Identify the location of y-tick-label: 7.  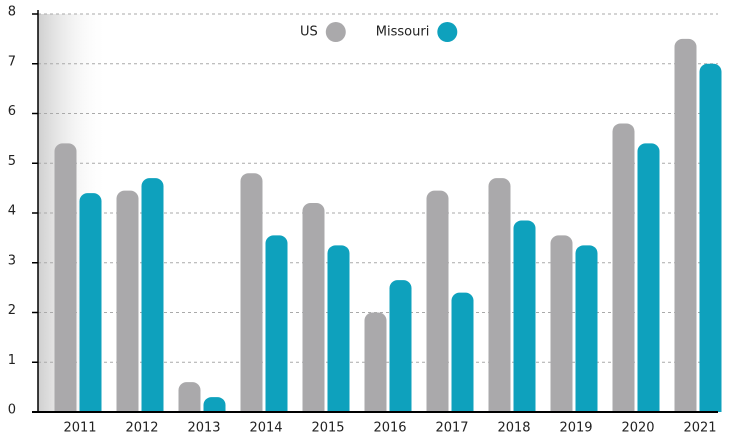
(12, 61).